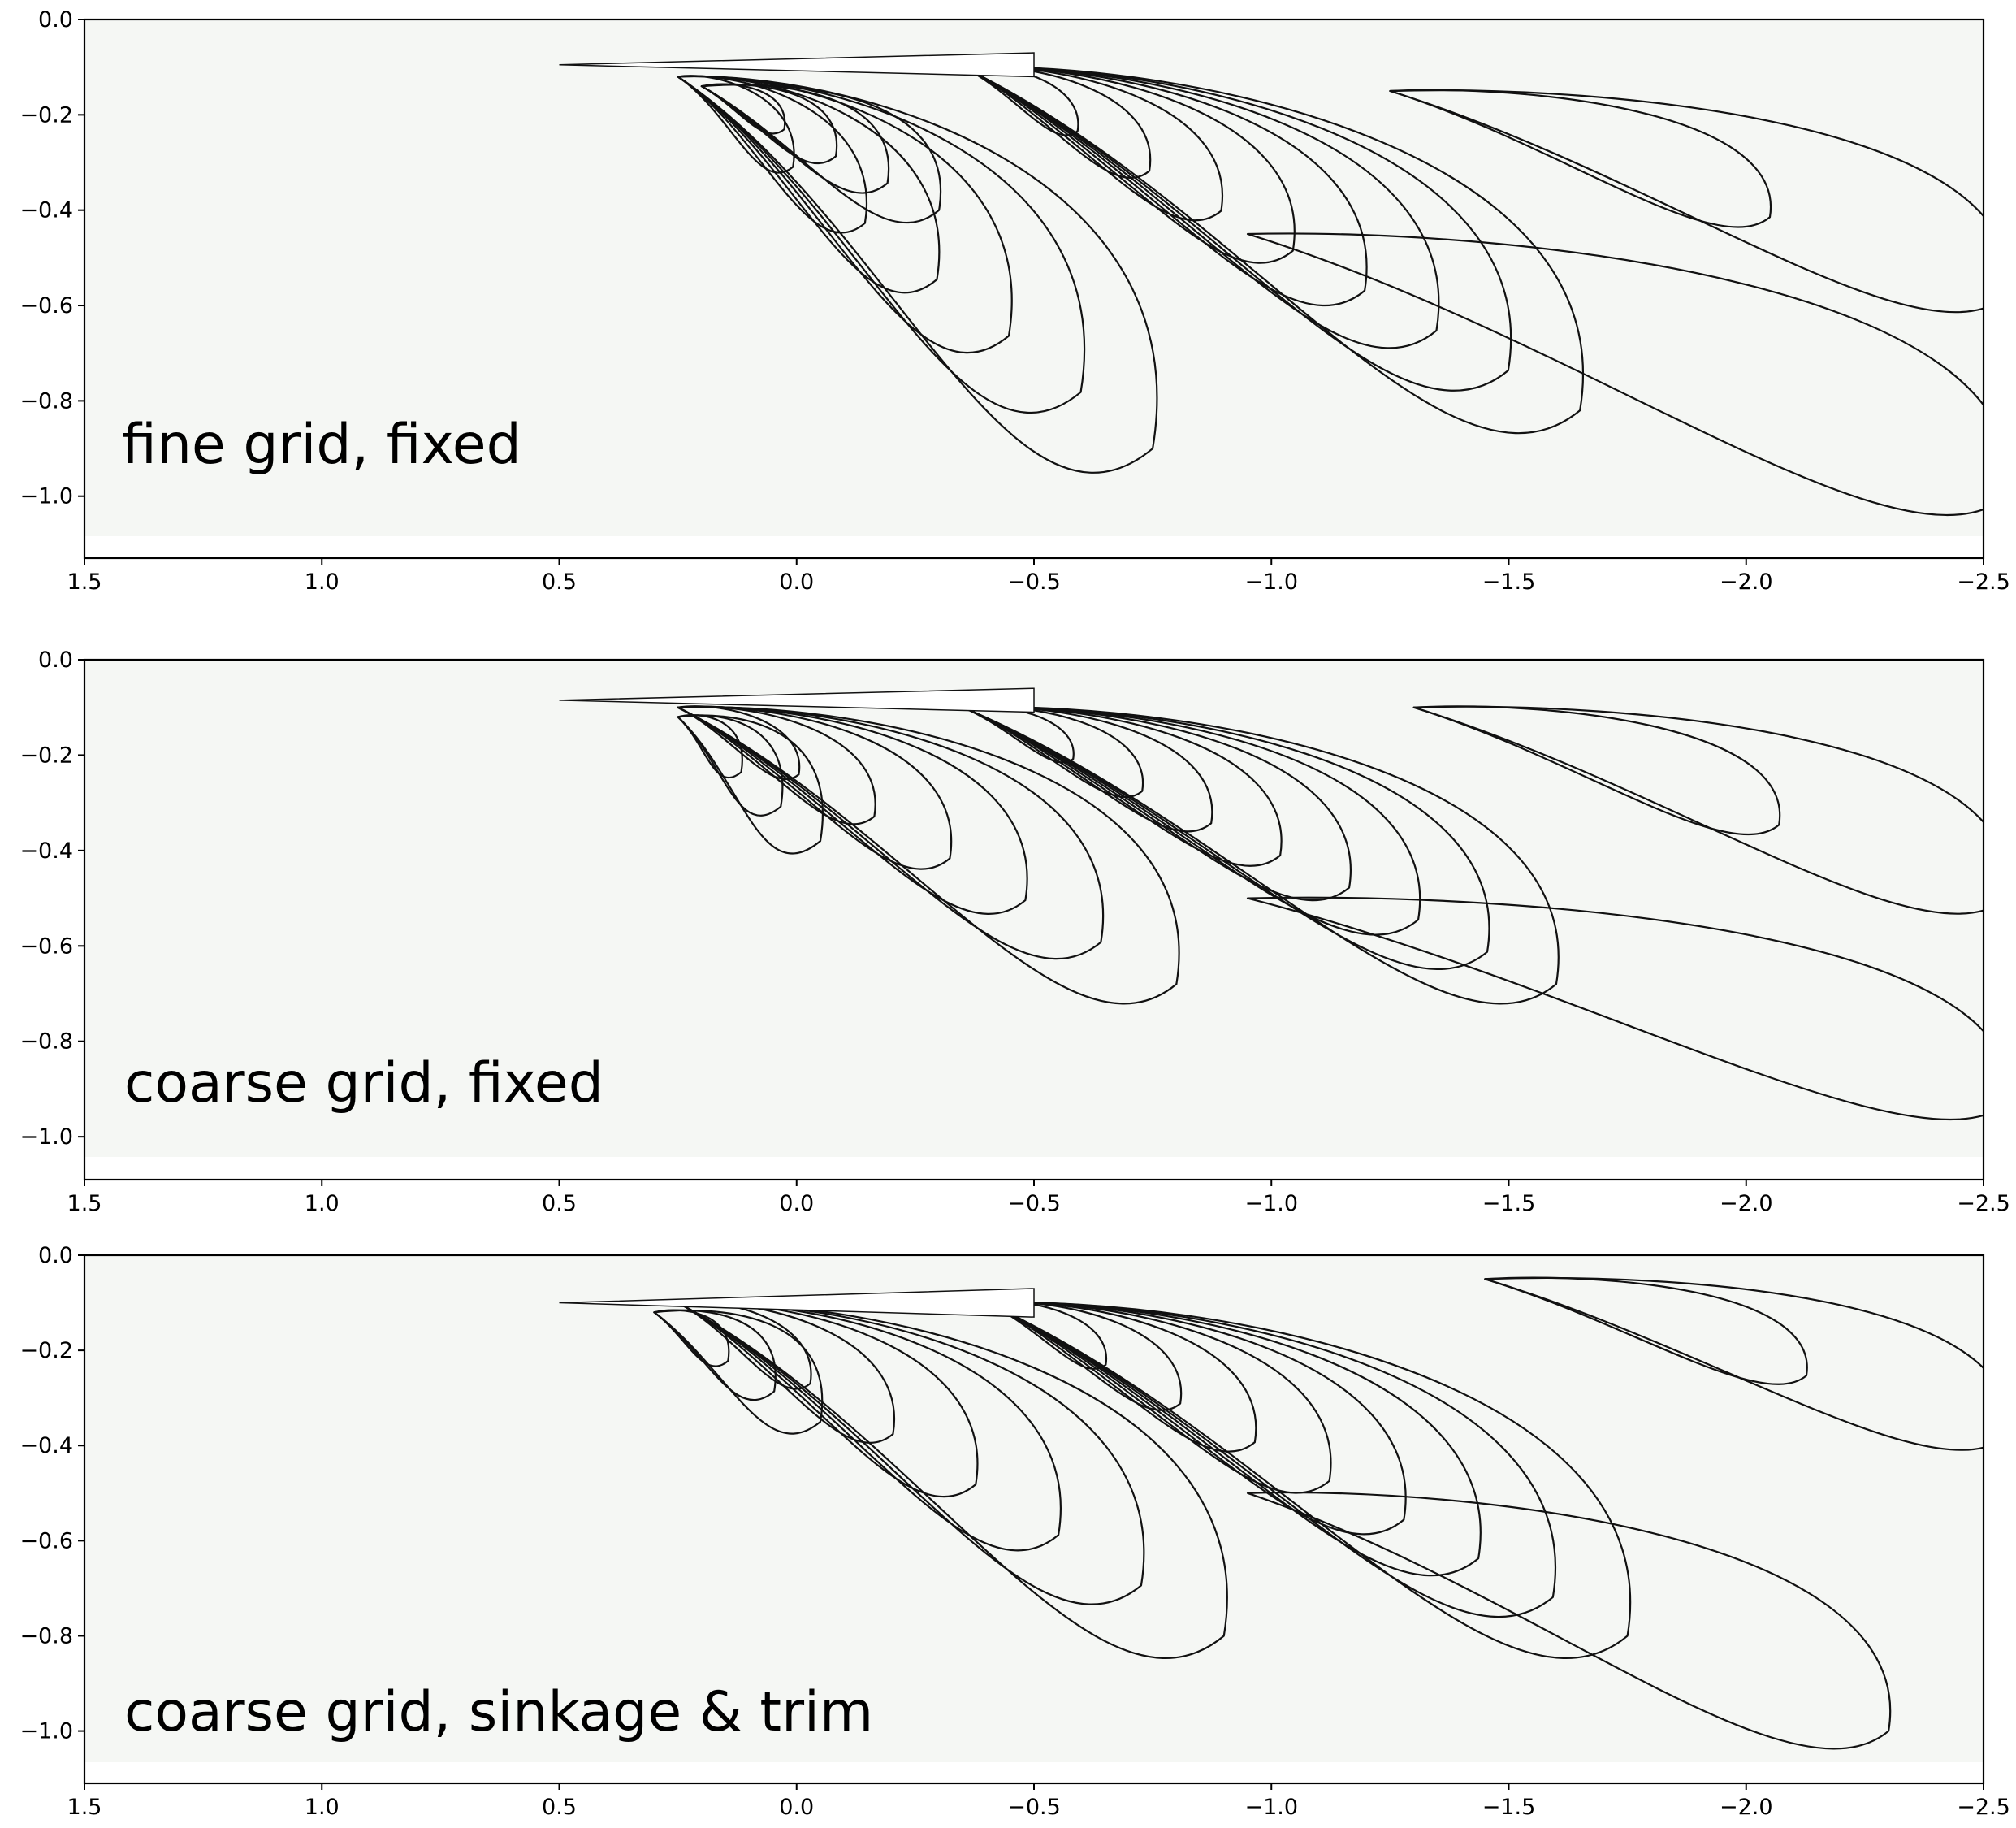 Image resolution: width=2016 pixels, height=1828 pixels. Describe the element at coordinates (499, 1712) in the screenshot. I see `panel-title: coarse grid, sinkage & trim` at that location.